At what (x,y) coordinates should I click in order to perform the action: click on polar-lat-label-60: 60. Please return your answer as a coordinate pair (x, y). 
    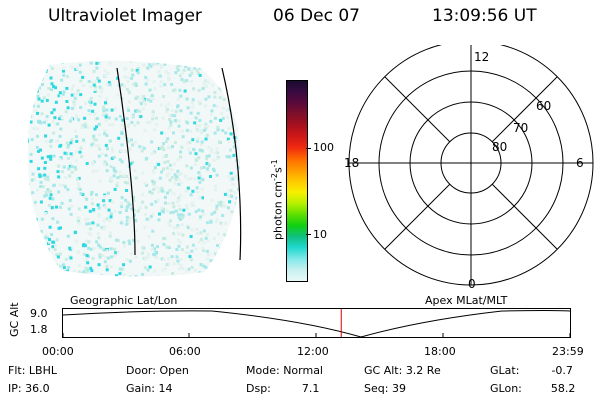
    Looking at the image, I should click on (543, 106).